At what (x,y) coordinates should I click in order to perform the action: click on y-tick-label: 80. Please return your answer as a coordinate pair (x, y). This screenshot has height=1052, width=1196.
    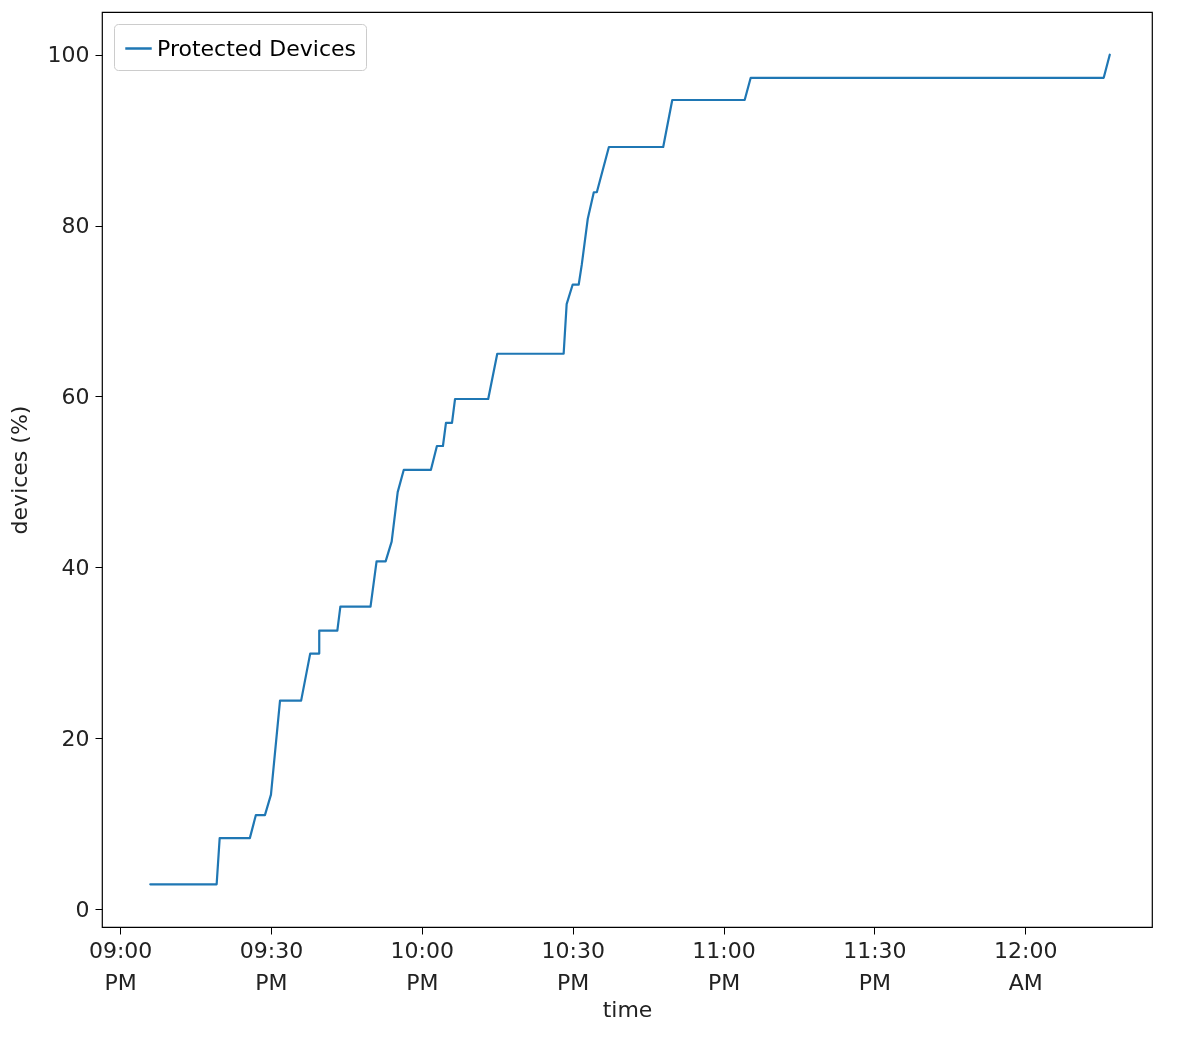
    Looking at the image, I should click on (75, 226).